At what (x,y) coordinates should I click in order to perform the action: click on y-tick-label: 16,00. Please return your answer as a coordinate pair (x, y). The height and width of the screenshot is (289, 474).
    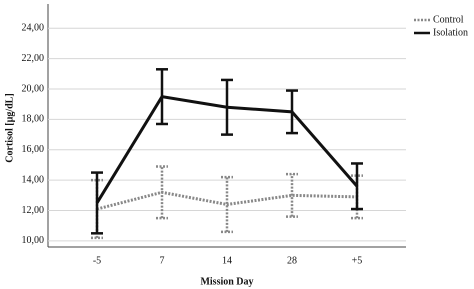
    Looking at the image, I should click on (33, 149).